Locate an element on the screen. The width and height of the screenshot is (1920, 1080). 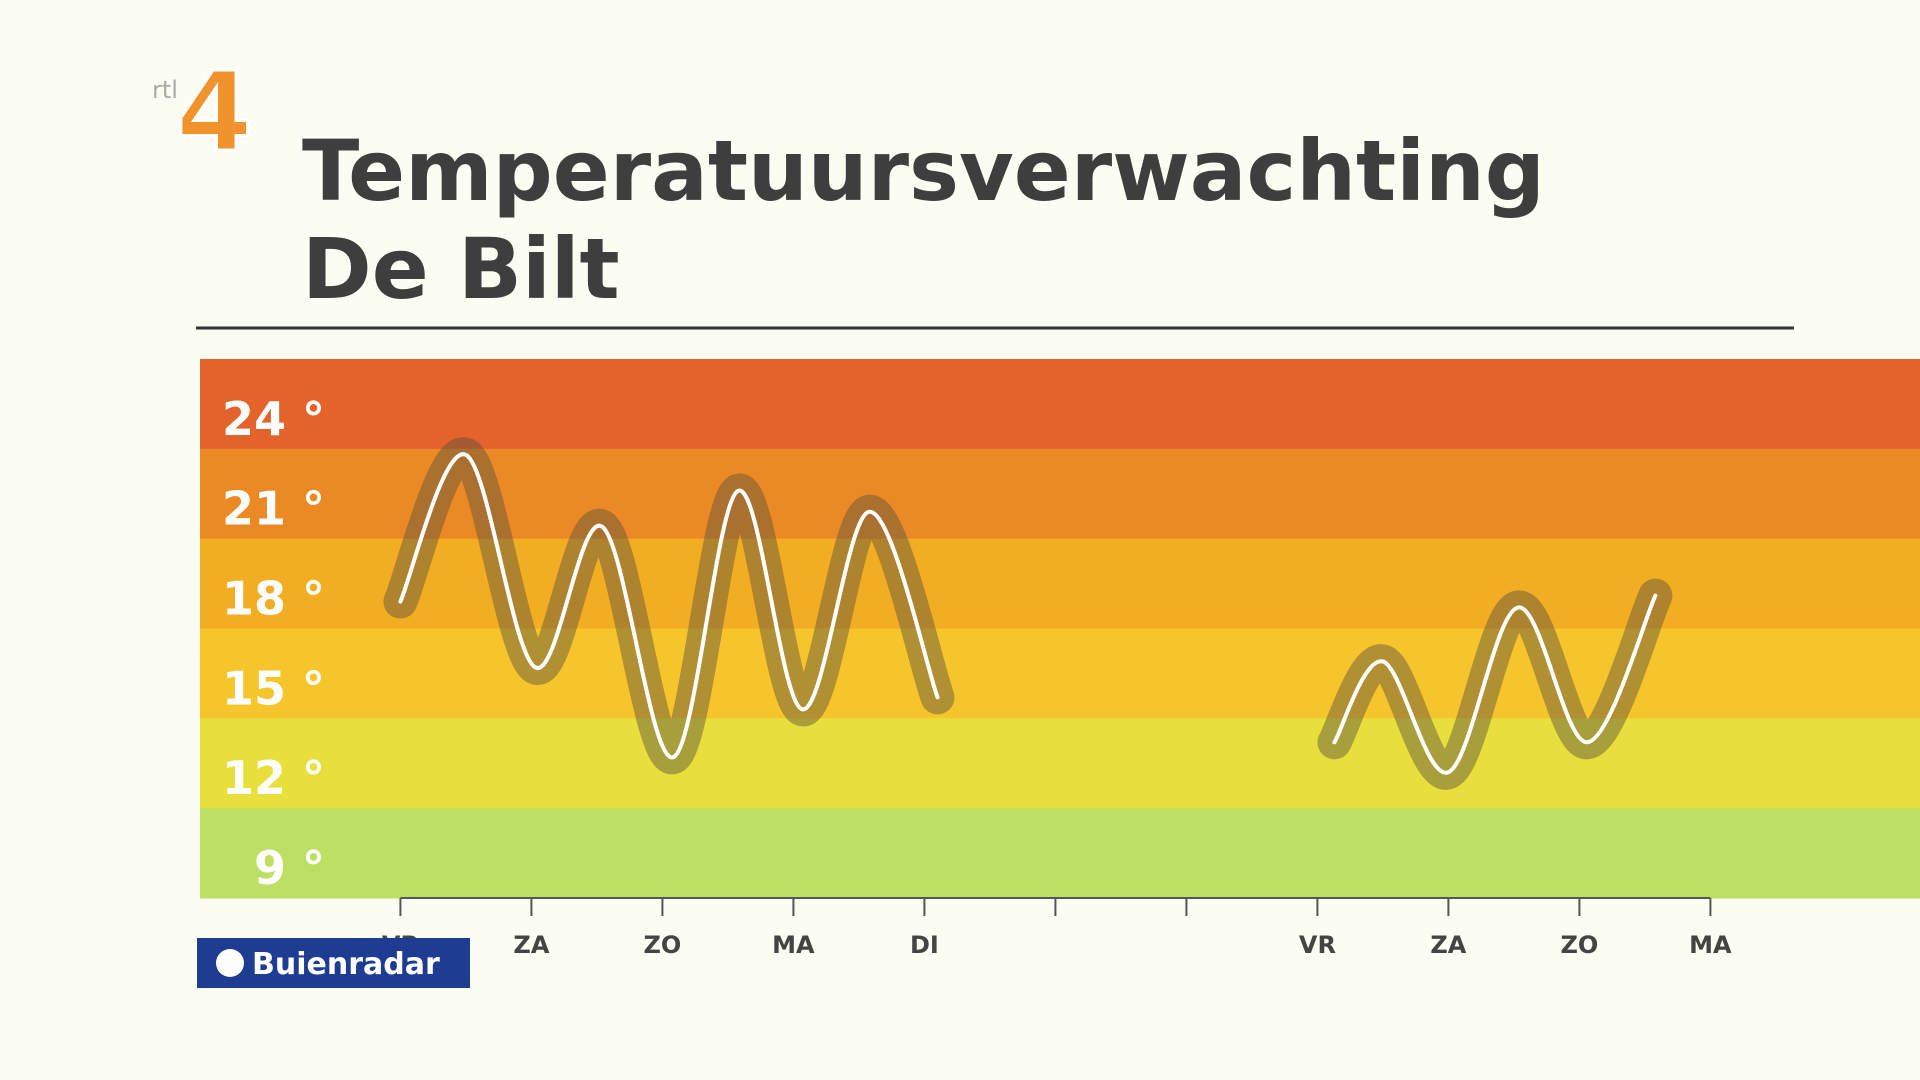
x-tick-label: DI is located at coordinates (924, 945).